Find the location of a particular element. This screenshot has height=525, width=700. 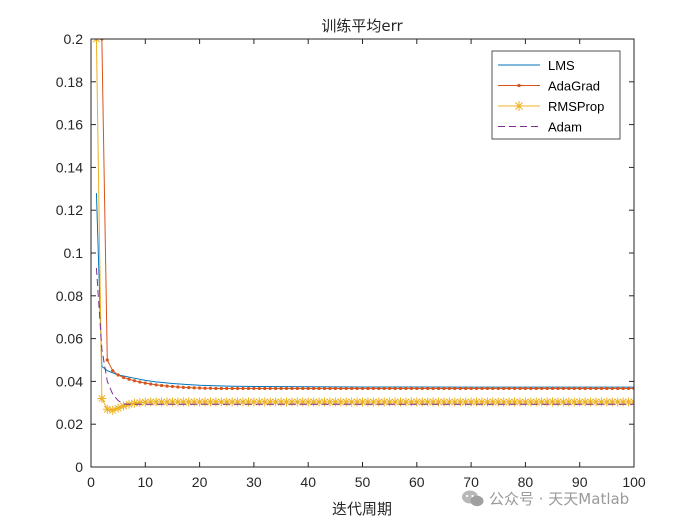

legend-label: RMSProp is located at coordinates (576, 106).